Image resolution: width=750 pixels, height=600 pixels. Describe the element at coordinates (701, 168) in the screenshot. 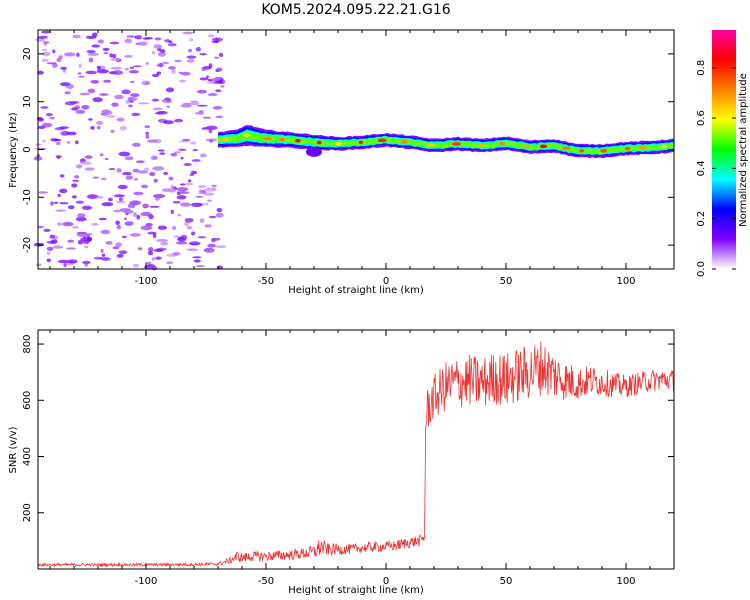

I see `colorbar-tick-label: 0.4` at that location.